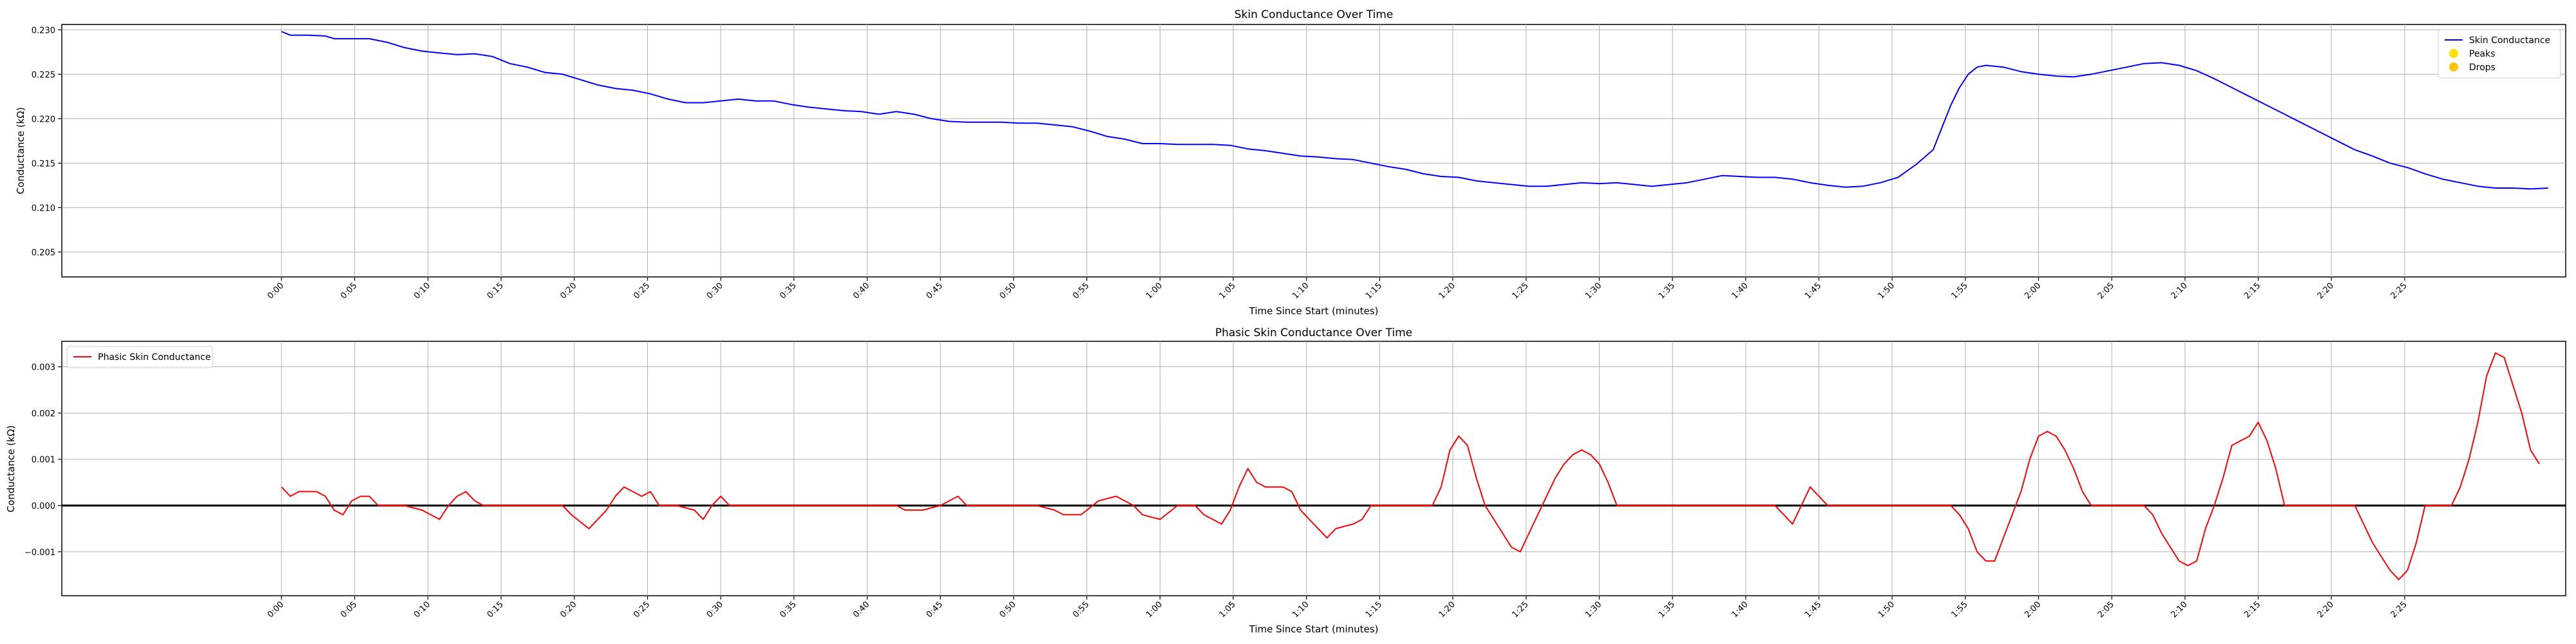 The image size is (2576, 644). What do you see at coordinates (155, 357) in the screenshot?
I see `legend-label: Phasic Skin Conductance` at bounding box center [155, 357].